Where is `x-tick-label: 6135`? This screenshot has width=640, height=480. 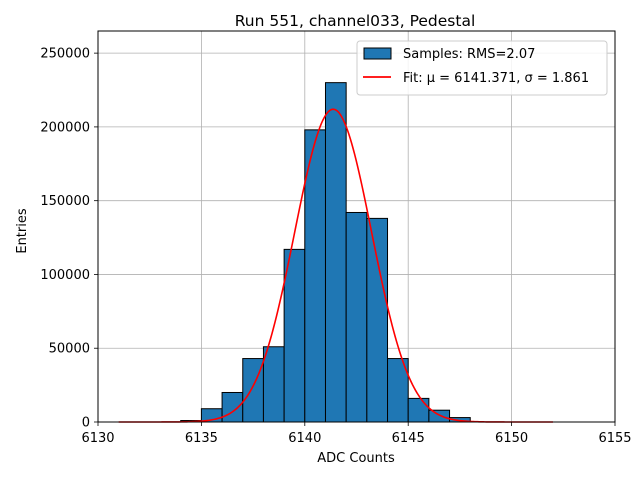 x-tick-label: 6135 is located at coordinates (201, 438).